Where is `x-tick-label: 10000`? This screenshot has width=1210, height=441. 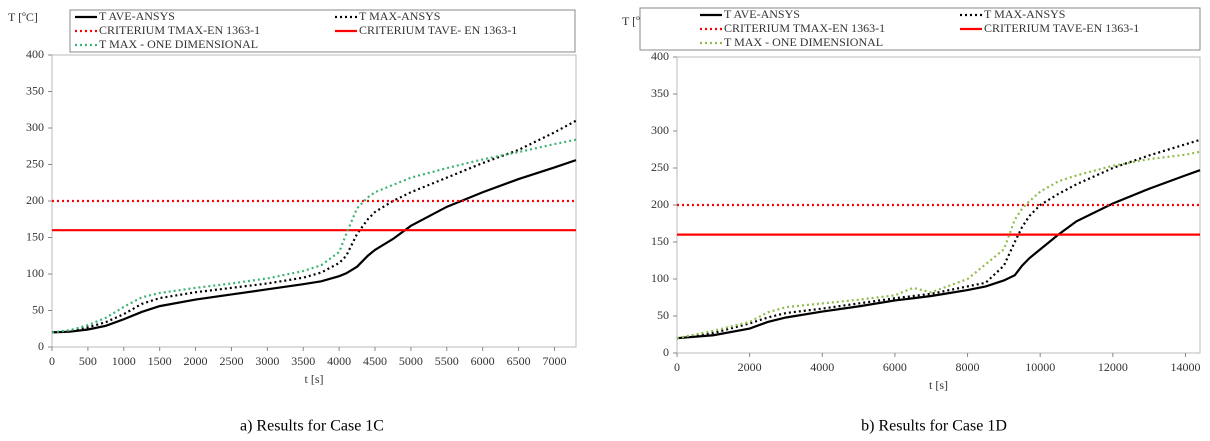
x-tick-label: 10000 is located at coordinates (1040, 367).